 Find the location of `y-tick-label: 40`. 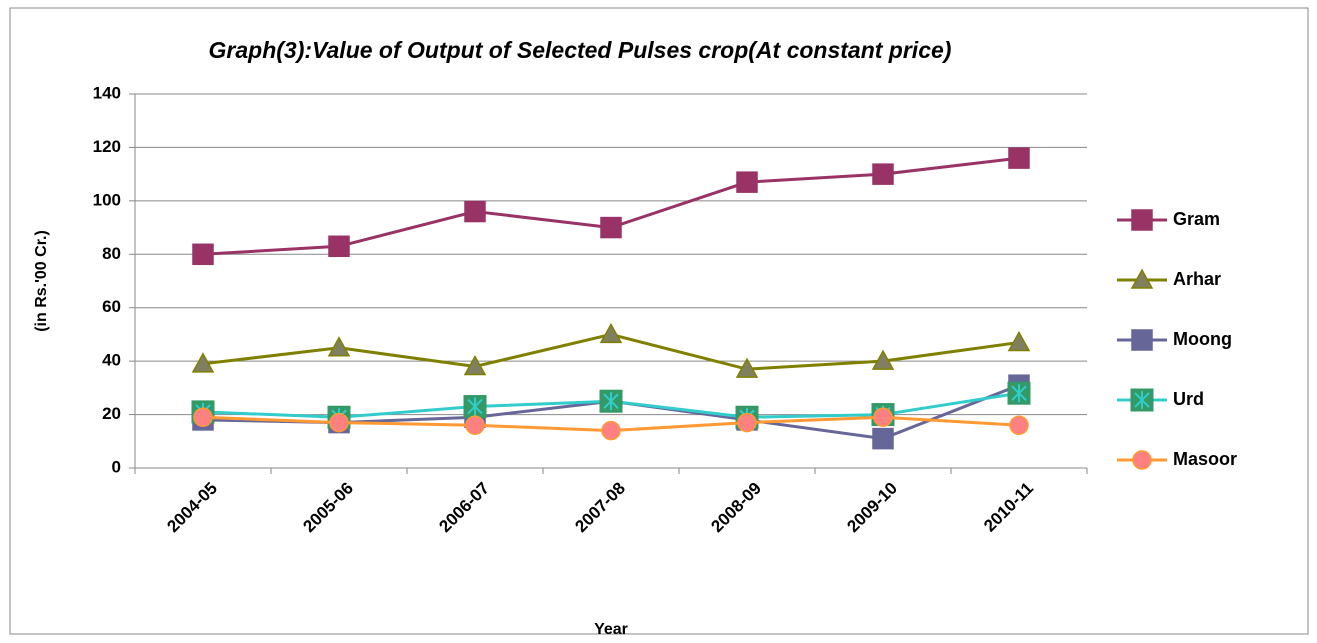

y-tick-label: 40 is located at coordinates (111, 360).